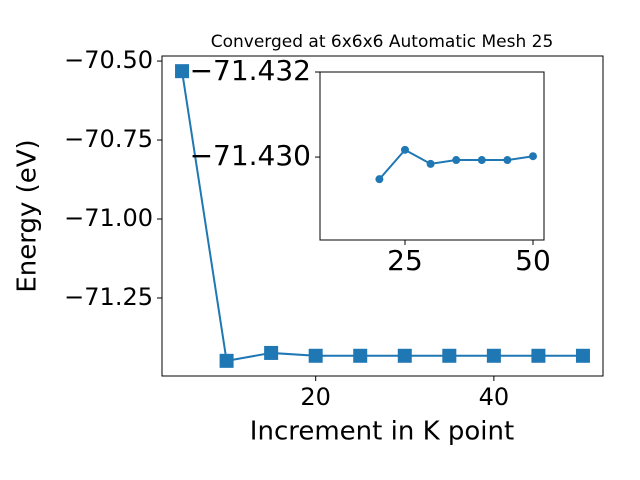 This screenshot has width=640, height=480. What do you see at coordinates (108, 139) in the screenshot?
I see `y-tick-label: −70.75` at bounding box center [108, 139].